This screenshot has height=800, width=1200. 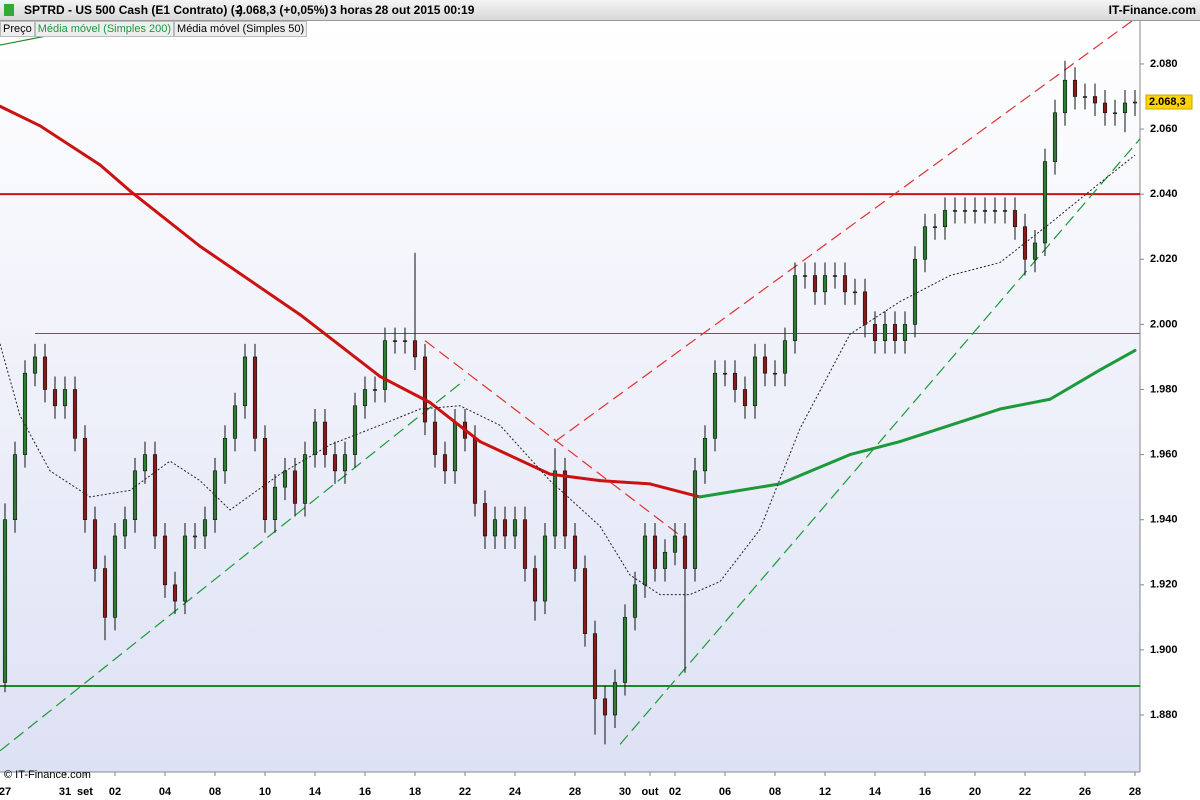 What do you see at coordinates (282, 10) in the screenshot?
I see `quote: 2.068,3 (+0,05%)` at bounding box center [282, 10].